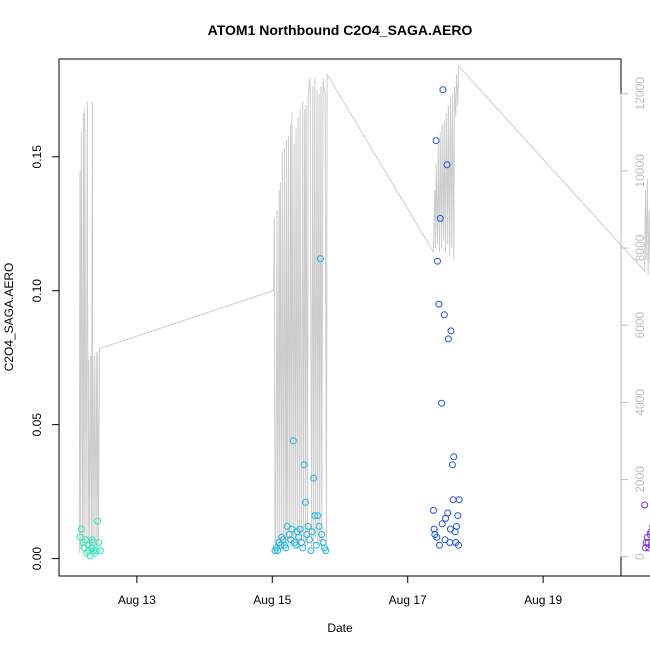  I want to click on x-tick-label: Aug 13, so click(137, 600).